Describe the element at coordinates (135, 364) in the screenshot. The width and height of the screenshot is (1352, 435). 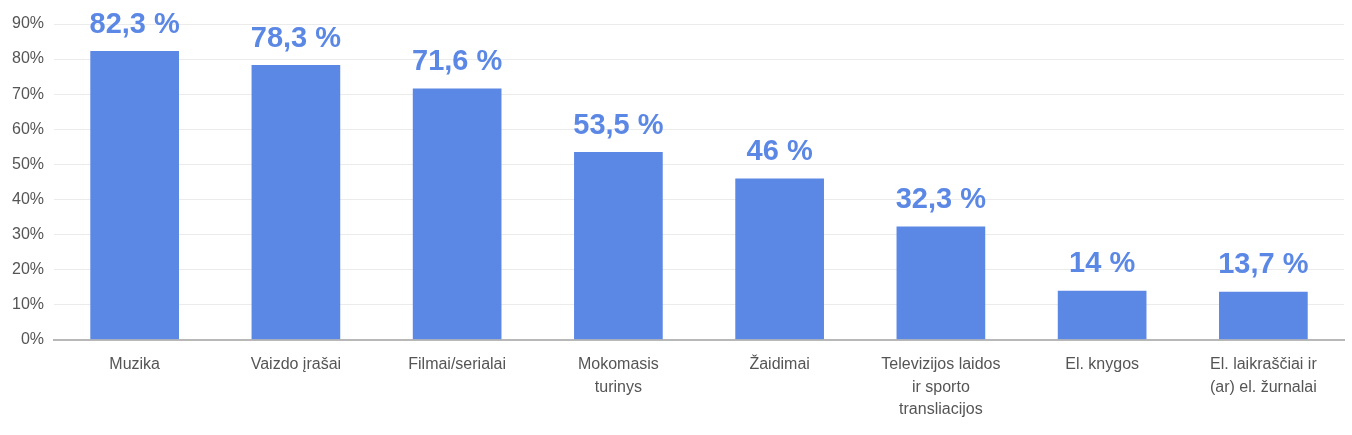
I see `x-tick-label: Muzika` at that location.